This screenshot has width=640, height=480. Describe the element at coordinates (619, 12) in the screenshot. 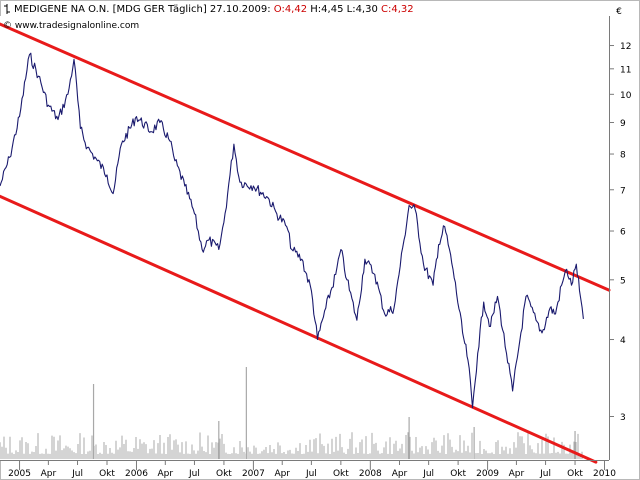

I see `currency-symbol: €` at that location.